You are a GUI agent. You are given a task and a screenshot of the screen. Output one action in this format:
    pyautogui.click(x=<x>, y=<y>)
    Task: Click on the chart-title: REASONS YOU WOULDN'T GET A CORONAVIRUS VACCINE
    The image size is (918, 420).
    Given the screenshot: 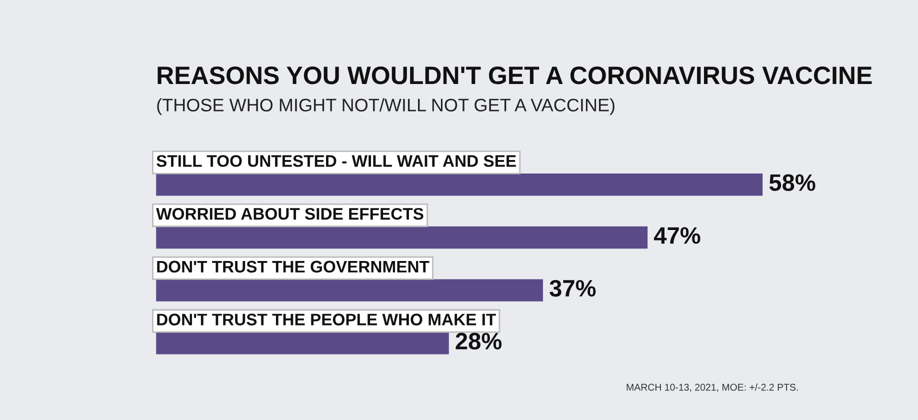 What is the action you would take?
    pyautogui.click(x=515, y=75)
    